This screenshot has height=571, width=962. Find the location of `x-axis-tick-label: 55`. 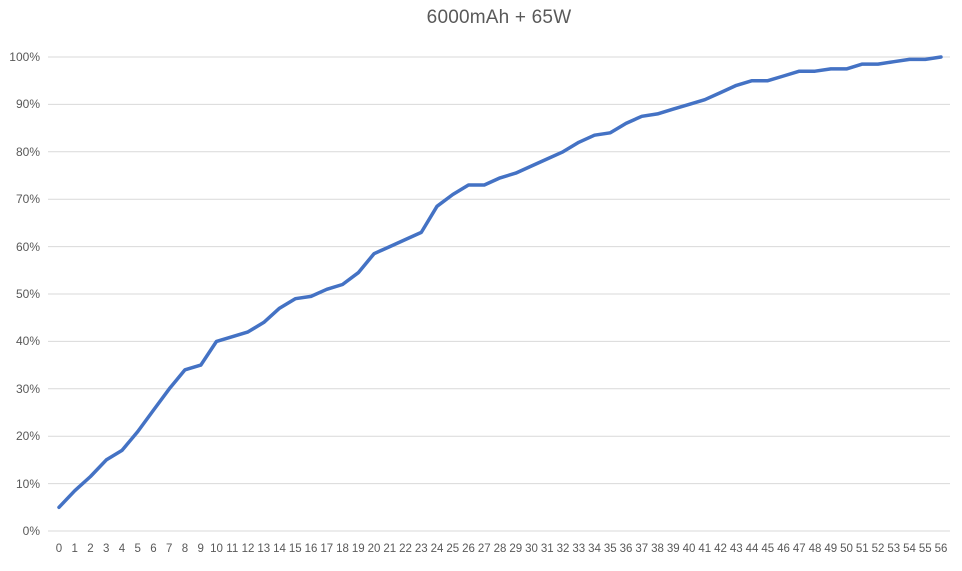

x-axis-tick-label: 55 is located at coordinates (925, 549).